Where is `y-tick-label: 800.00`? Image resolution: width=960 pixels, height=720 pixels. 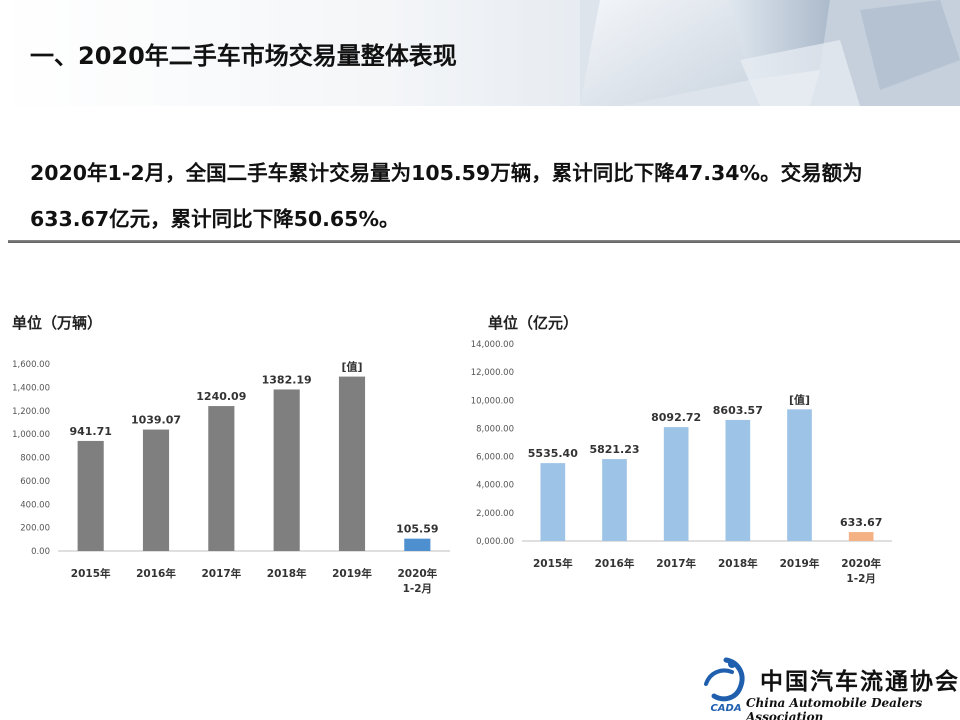 y-tick-label: 800.00 is located at coordinates (35, 459).